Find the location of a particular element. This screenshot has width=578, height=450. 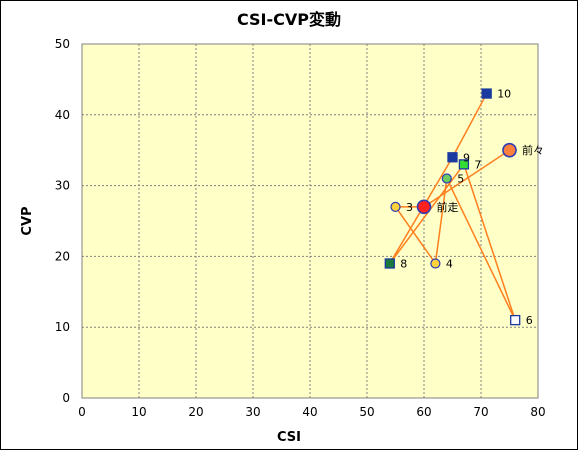

x-tick-label: 50 is located at coordinates (366, 412).